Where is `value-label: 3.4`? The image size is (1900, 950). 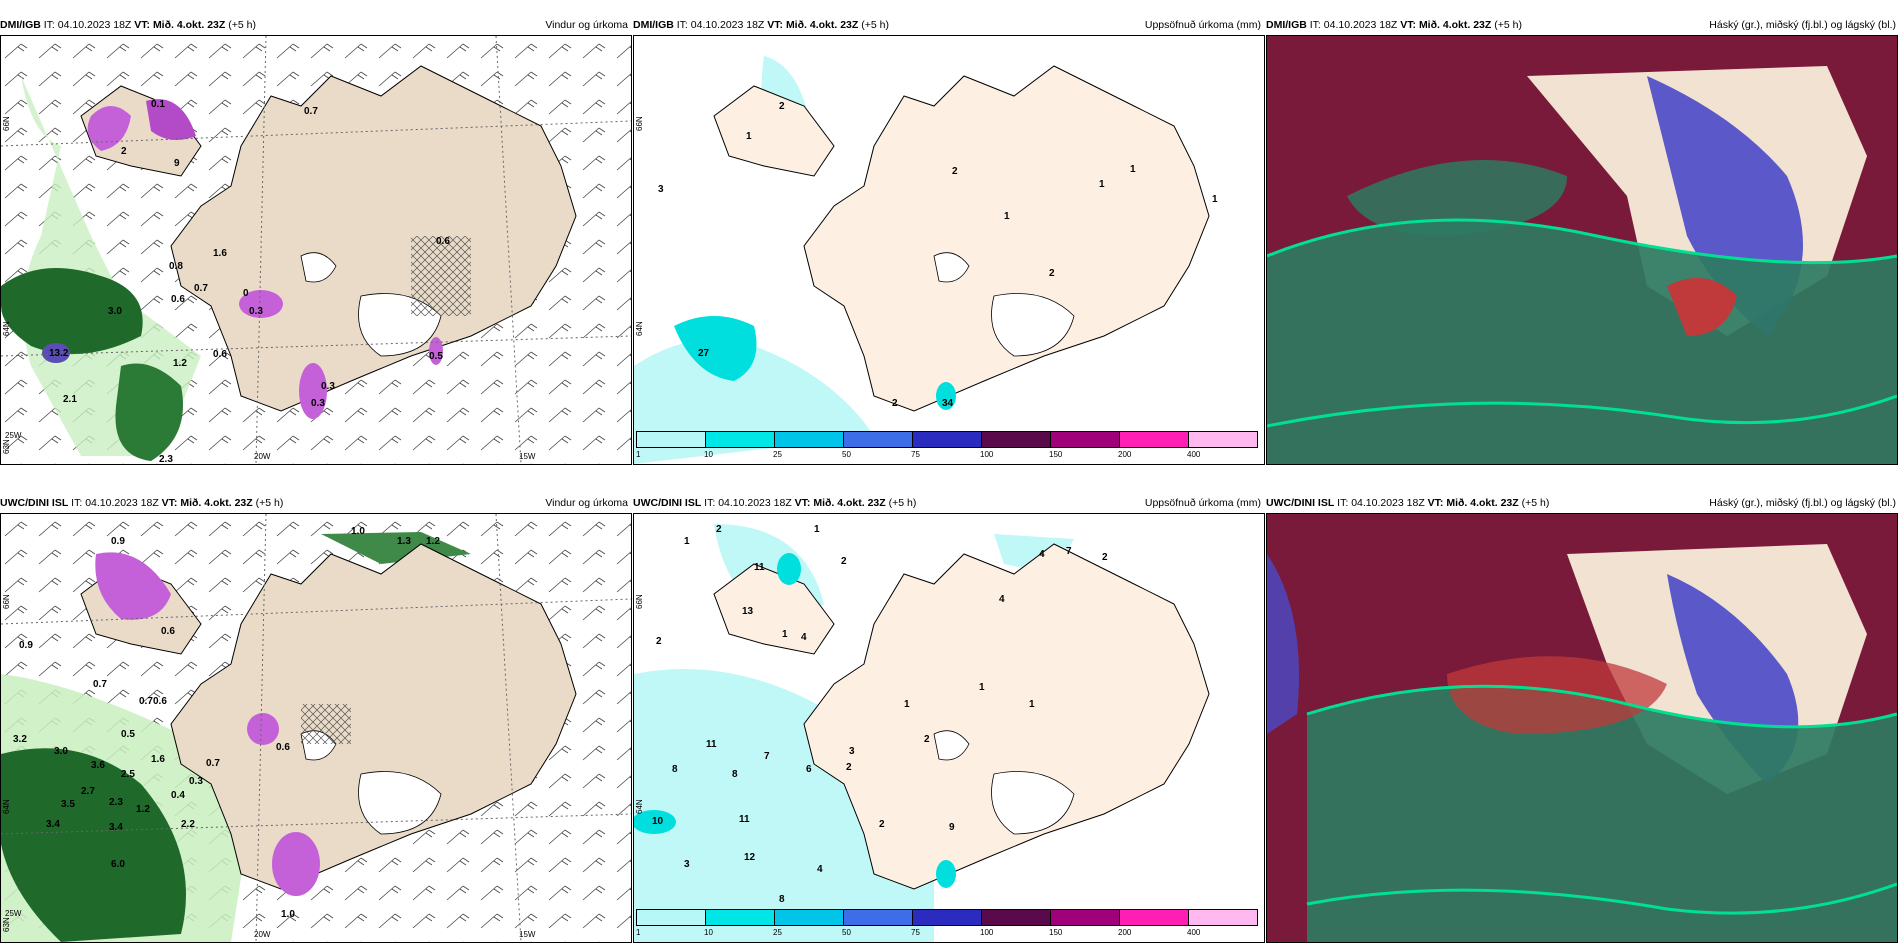
value-label: 3.4 is located at coordinates (53, 824).